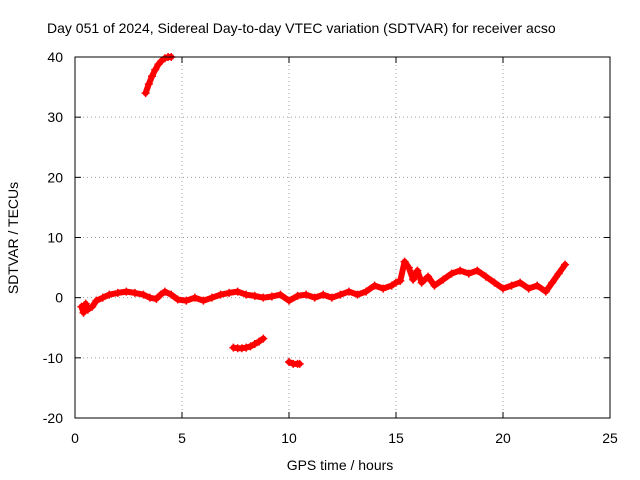  Describe the element at coordinates (396, 438) in the screenshot. I see `x-tick-label: 15` at that location.